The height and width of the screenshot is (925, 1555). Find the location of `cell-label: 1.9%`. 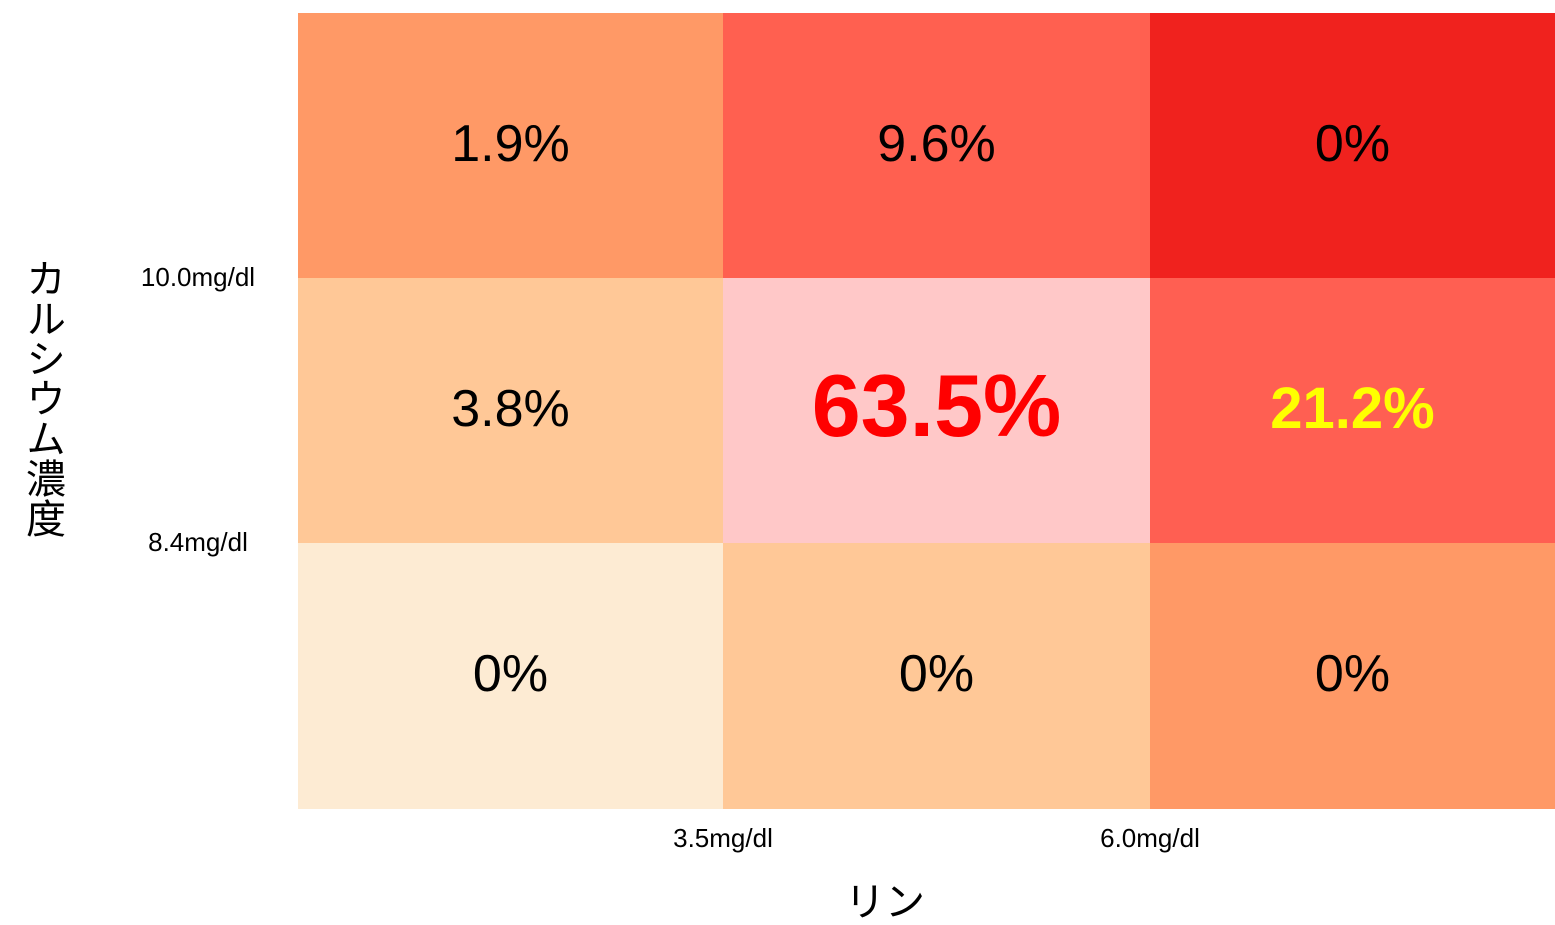

cell-label: 1.9% is located at coordinates (510, 144).